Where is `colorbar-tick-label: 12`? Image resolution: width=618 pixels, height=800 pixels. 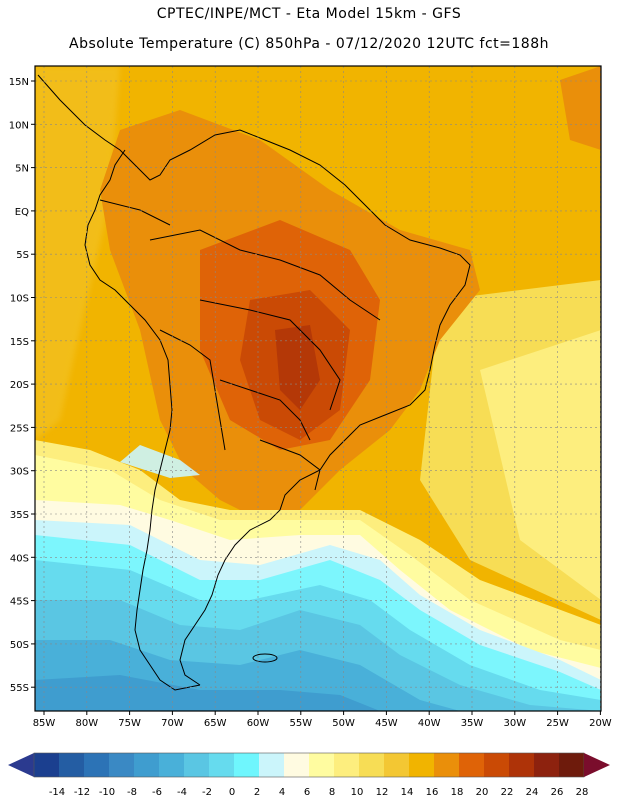 colorbar-tick-label: 12 is located at coordinates (382, 792).